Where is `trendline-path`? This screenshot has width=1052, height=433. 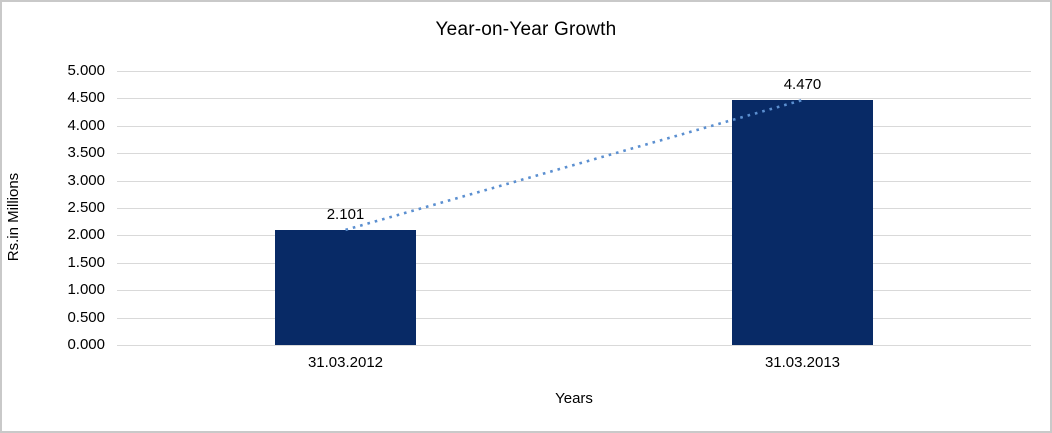
trendline-path is located at coordinates (574, 165).